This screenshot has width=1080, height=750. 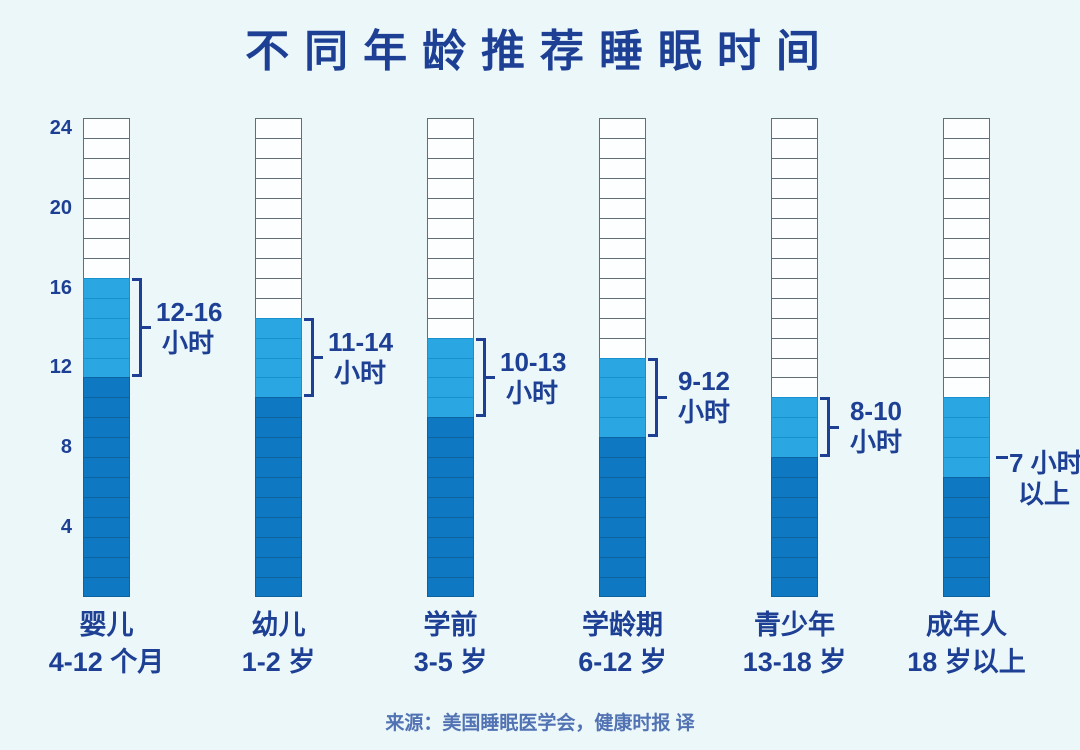 I want to click on sleep-bar-学龄期, so click(x=622, y=357).